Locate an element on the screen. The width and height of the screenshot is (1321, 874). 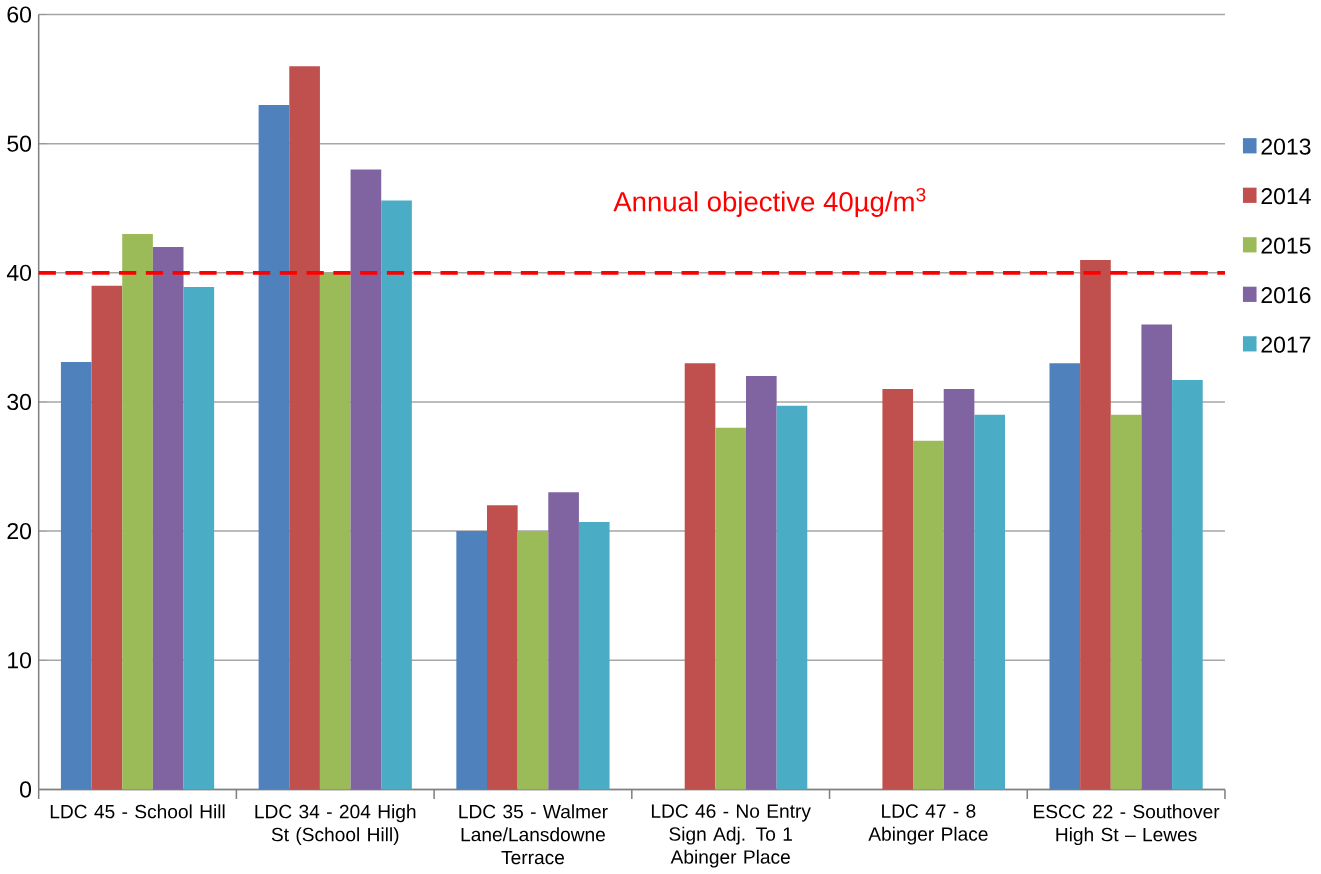
y-tick-label: 10 is located at coordinates (20, 660).